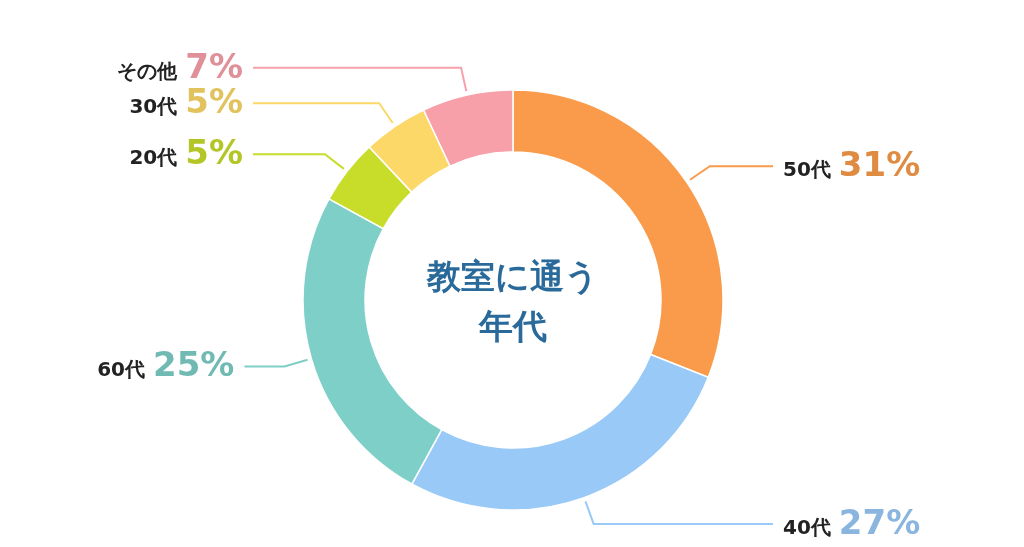  Describe the element at coordinates (512, 301) in the screenshot. I see `text: 教室に通う年代` at that location.